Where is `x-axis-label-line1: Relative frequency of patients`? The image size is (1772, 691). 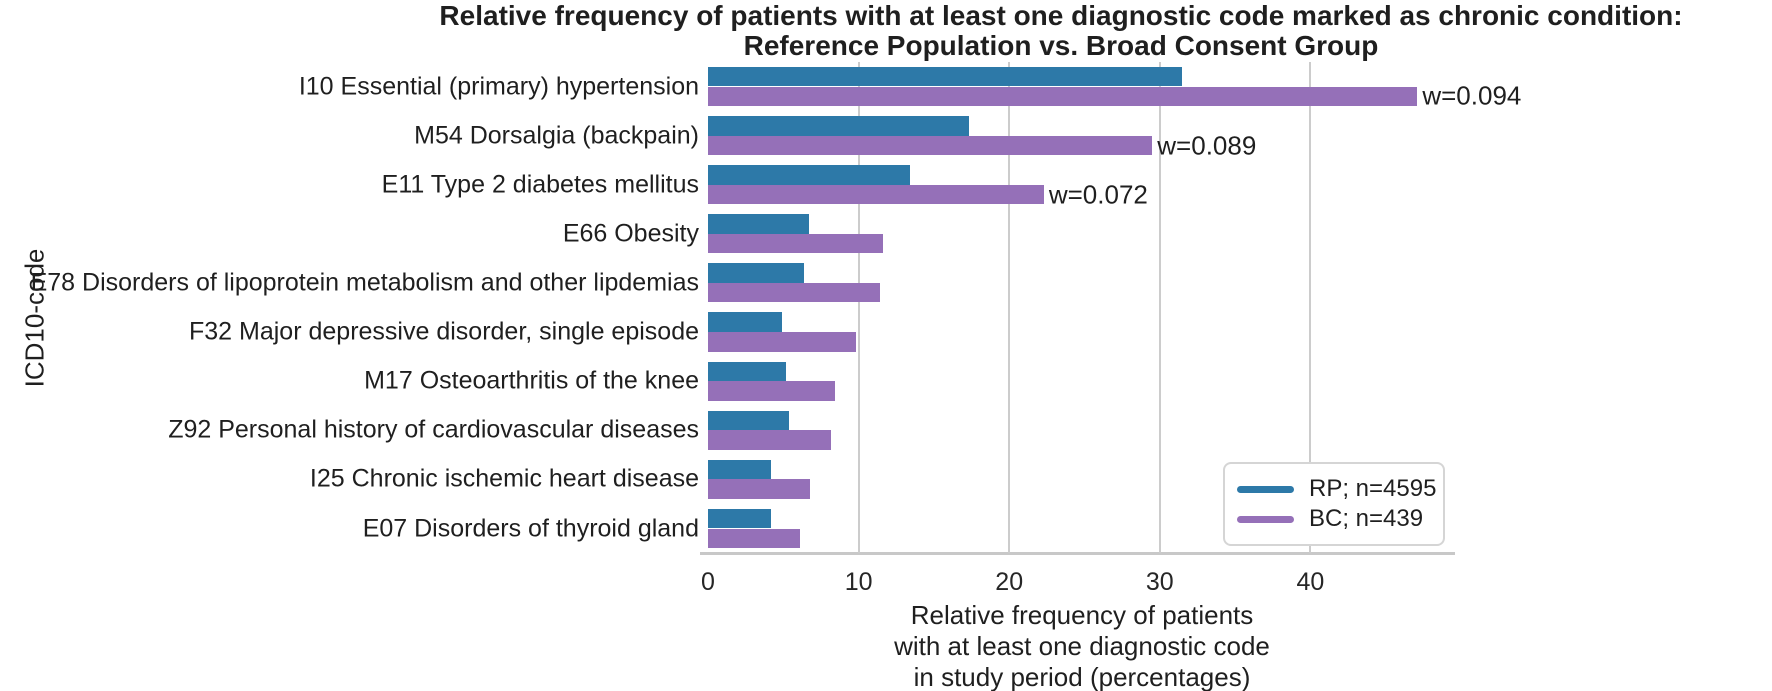
x-axis-label-line1: Relative frequency of patients is located at coordinates (1082, 615).